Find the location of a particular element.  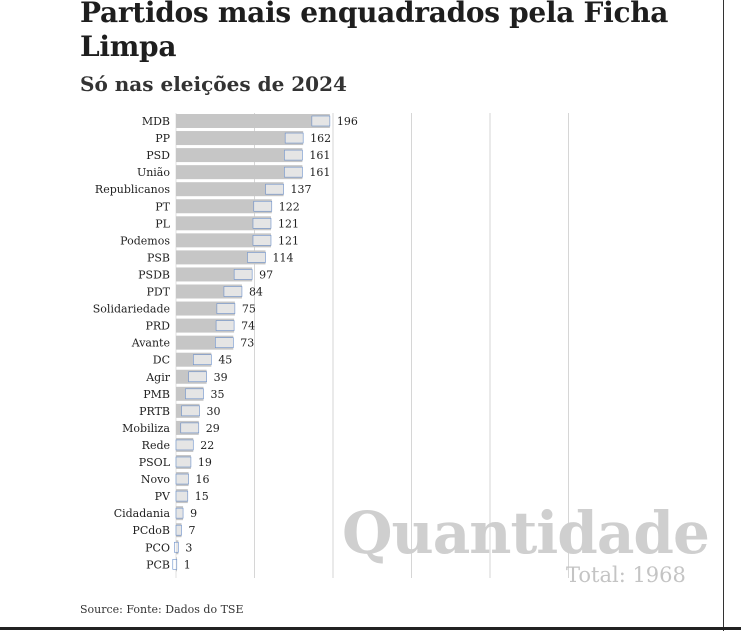

category-label-podemos: Podemos is located at coordinates (145, 240).